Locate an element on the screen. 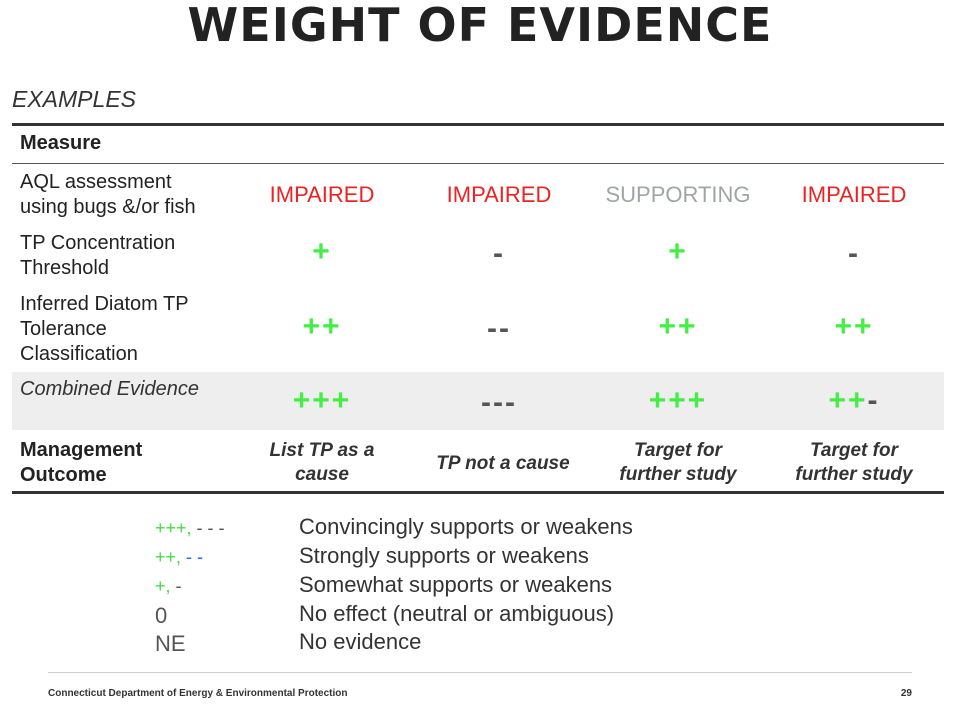 The height and width of the screenshot is (720, 960). subtitle: EXAMPLES is located at coordinates (74, 99).